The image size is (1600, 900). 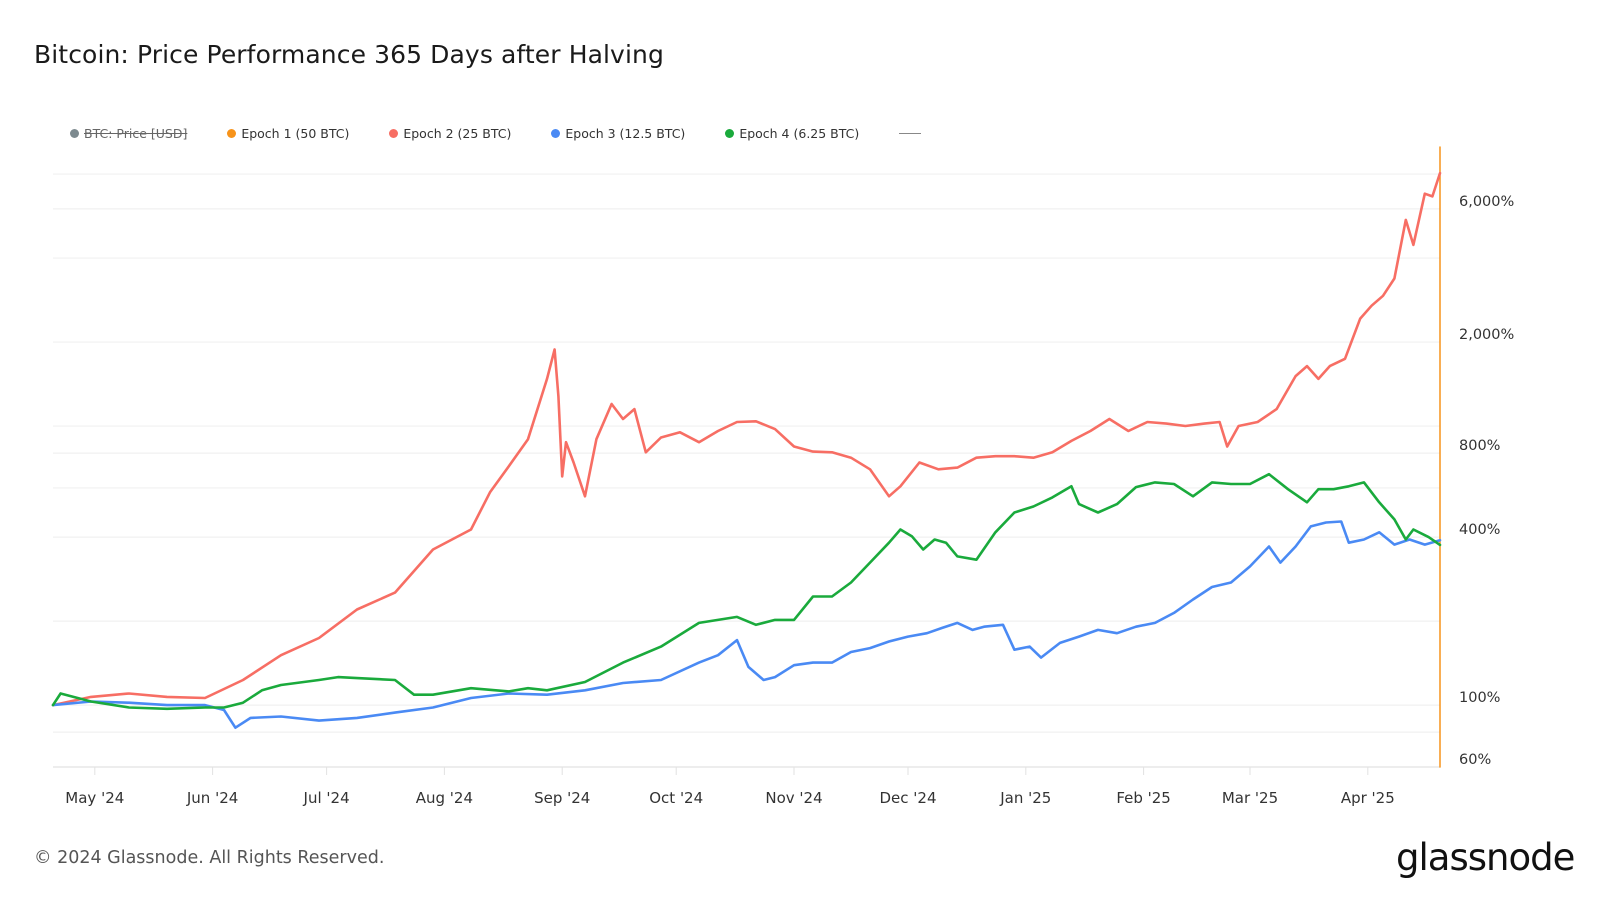 What do you see at coordinates (94, 798) in the screenshot?
I see `x-tick-label: May '24` at bounding box center [94, 798].